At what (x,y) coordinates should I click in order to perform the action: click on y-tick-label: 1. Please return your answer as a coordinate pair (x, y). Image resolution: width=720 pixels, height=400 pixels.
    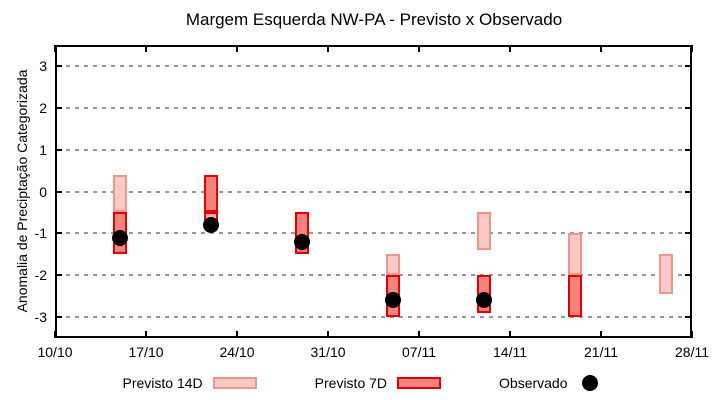
    Looking at the image, I should click on (43, 149).